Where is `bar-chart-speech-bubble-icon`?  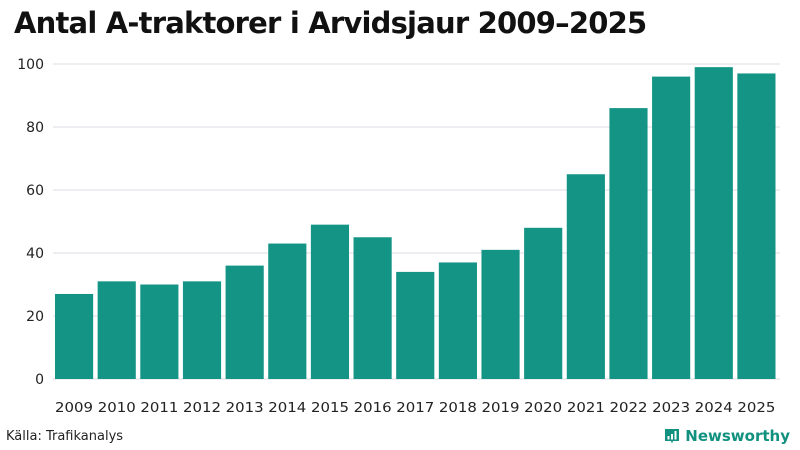
bar-chart-speech-bubble-icon is located at coordinates (672, 436).